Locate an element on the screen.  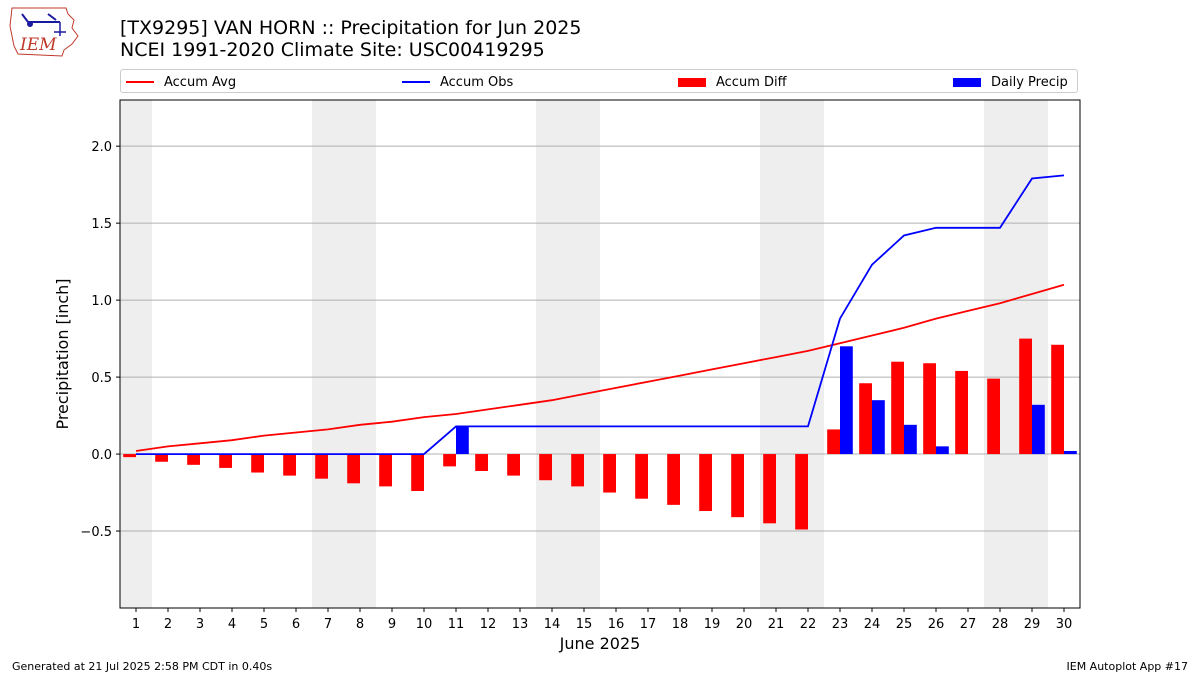
svg-text: IEM is located at coordinates (38, 45).